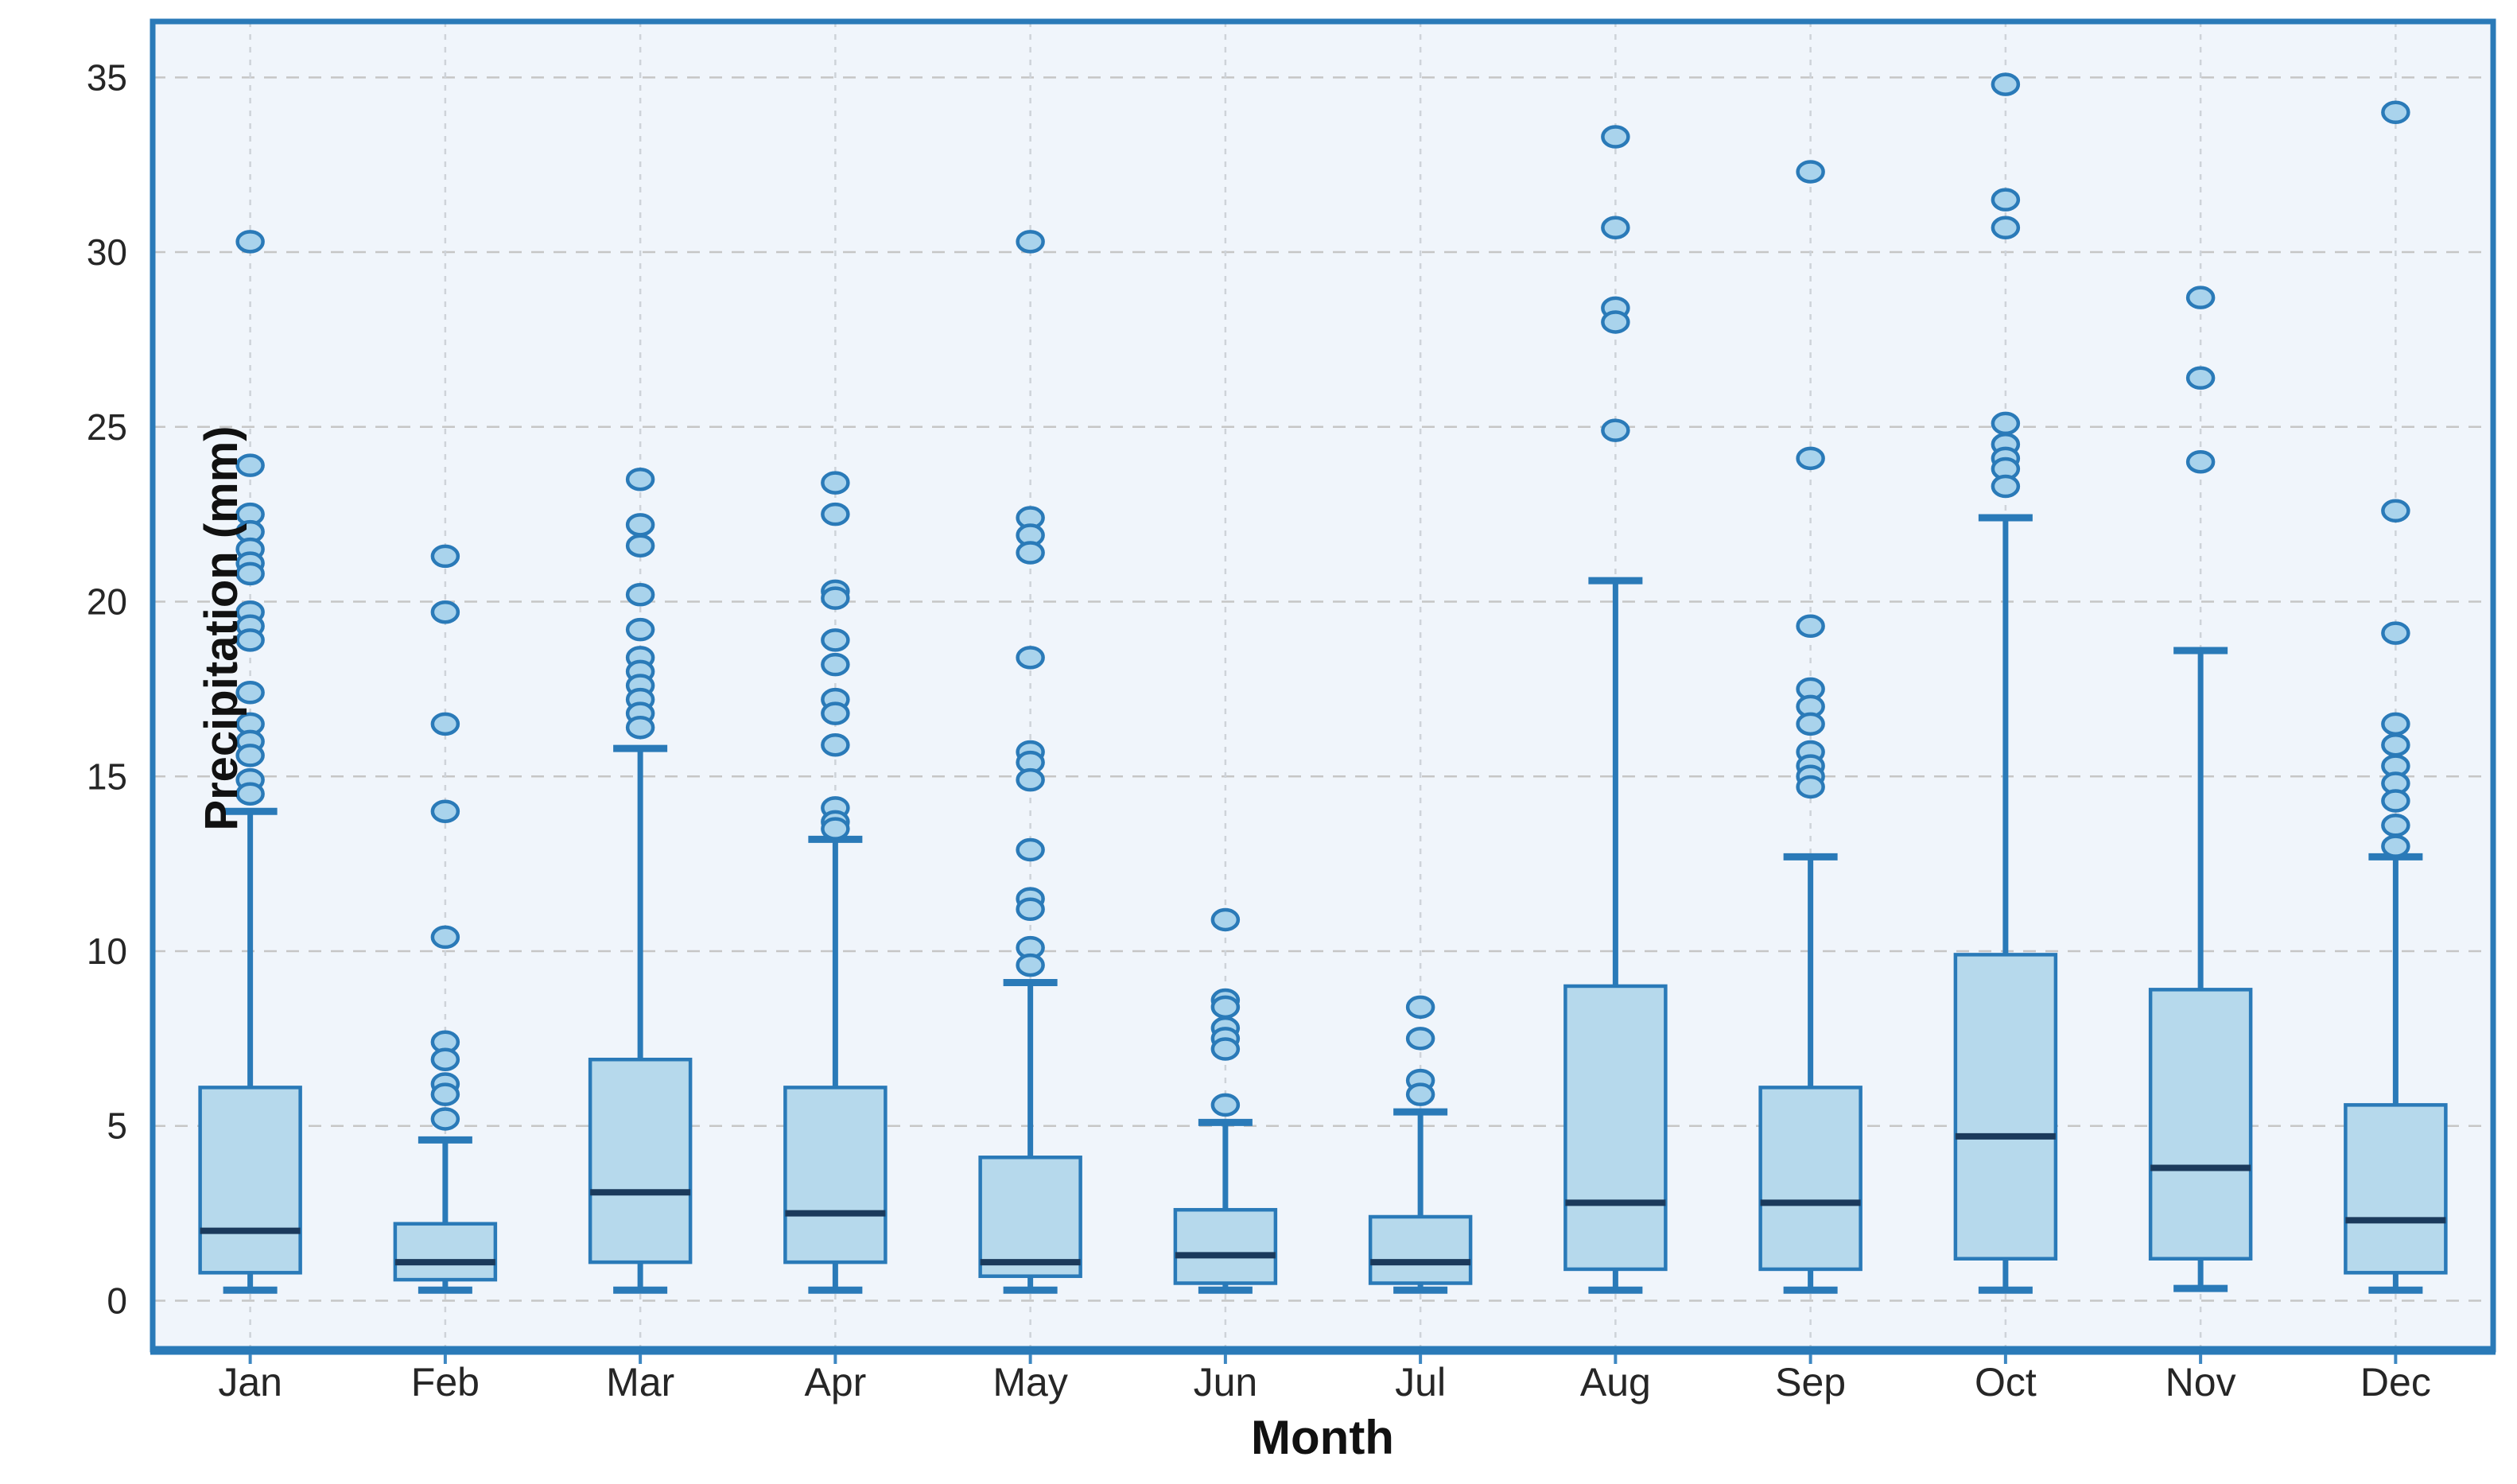  What do you see at coordinates (2200, 789) in the screenshot?
I see `boxplot-nov` at bounding box center [2200, 789].